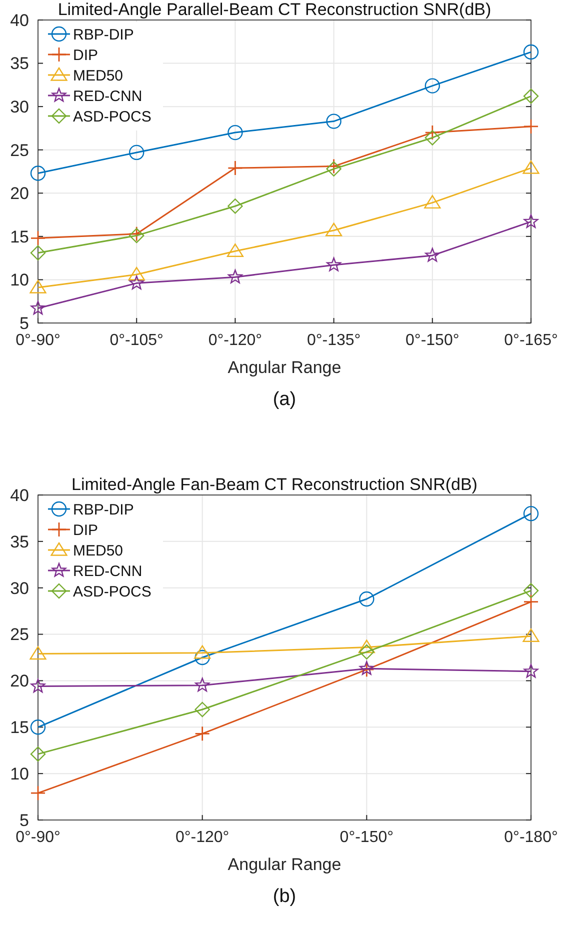 The width and height of the screenshot is (578, 926). Describe the element at coordinates (275, 9) in the screenshot. I see `chart-title: Limited-Angle Parallel-Beam CT Reconstruction SNR(dB)` at that location.